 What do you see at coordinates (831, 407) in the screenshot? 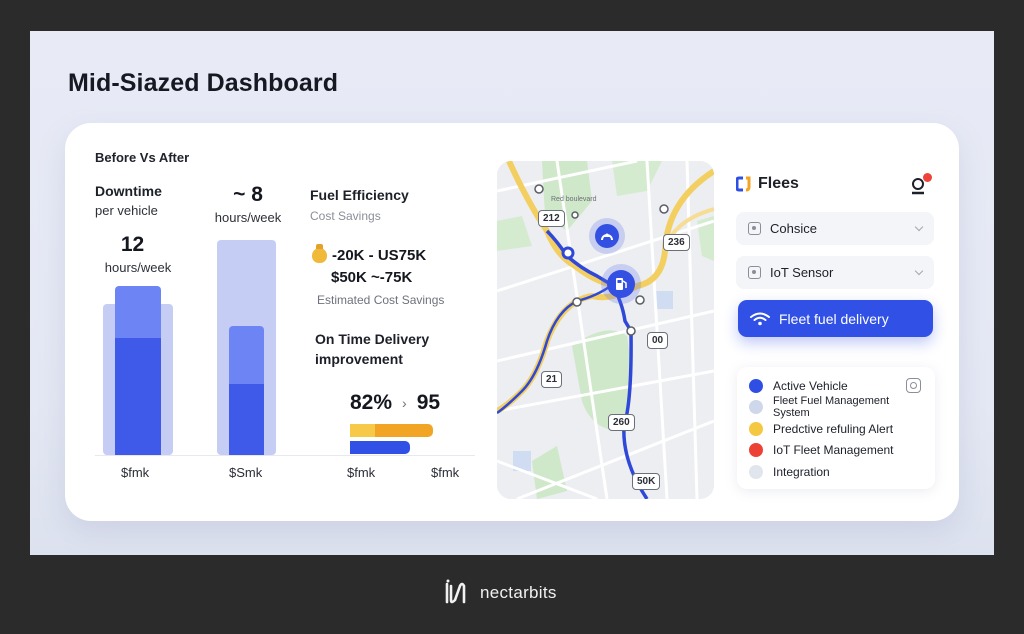
I see `legend-label: Fleet Fuel Management System` at bounding box center [831, 407].